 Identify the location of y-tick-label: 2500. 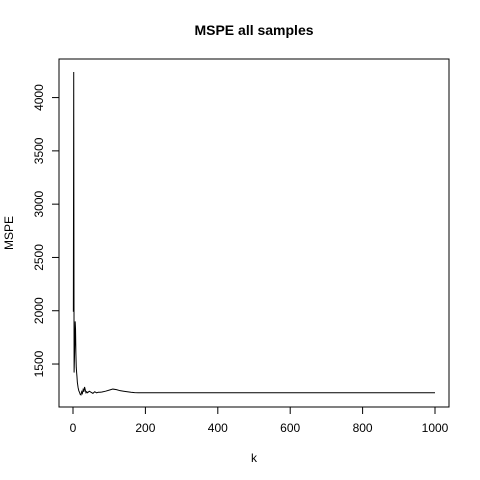
(39, 257).